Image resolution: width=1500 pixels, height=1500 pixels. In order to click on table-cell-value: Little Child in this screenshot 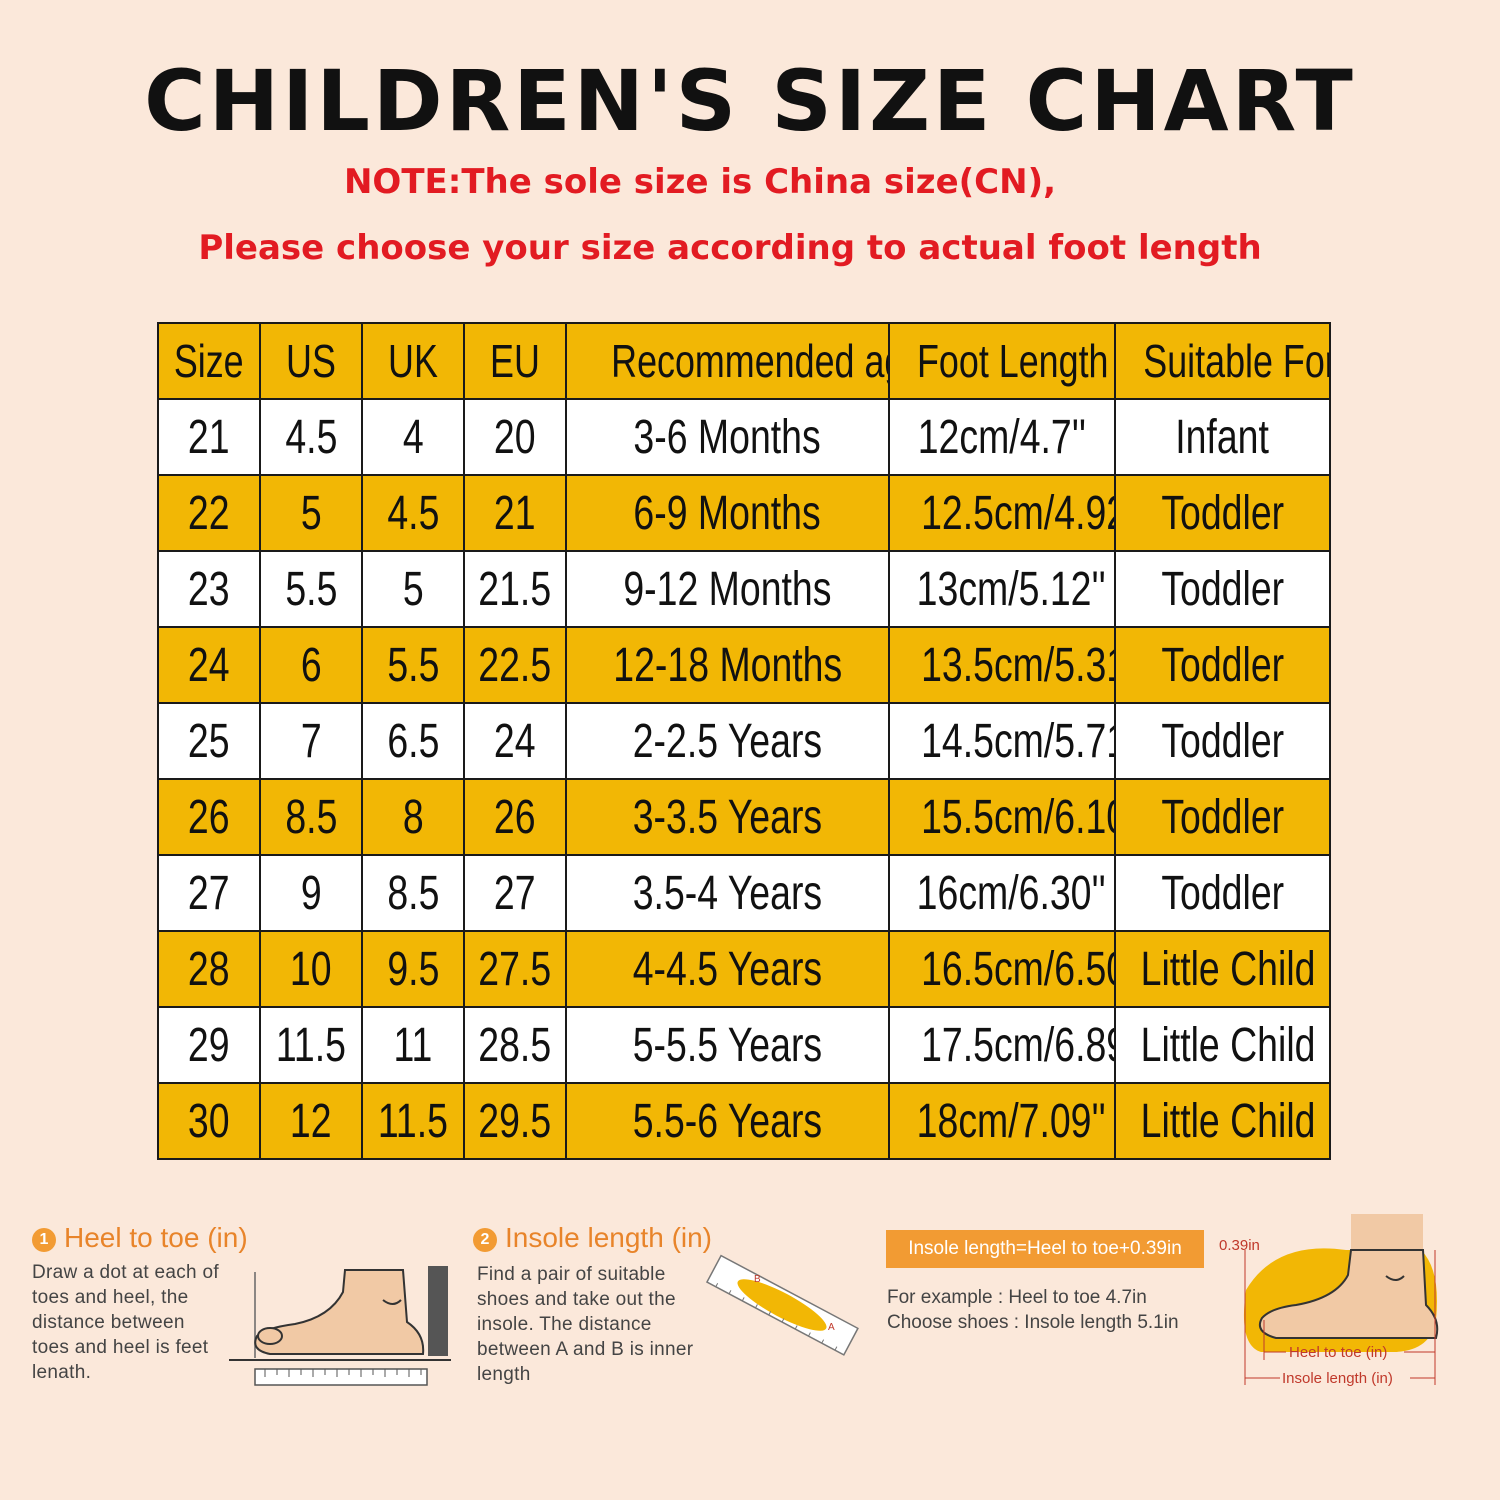, I will do `click(1228, 1121)`.